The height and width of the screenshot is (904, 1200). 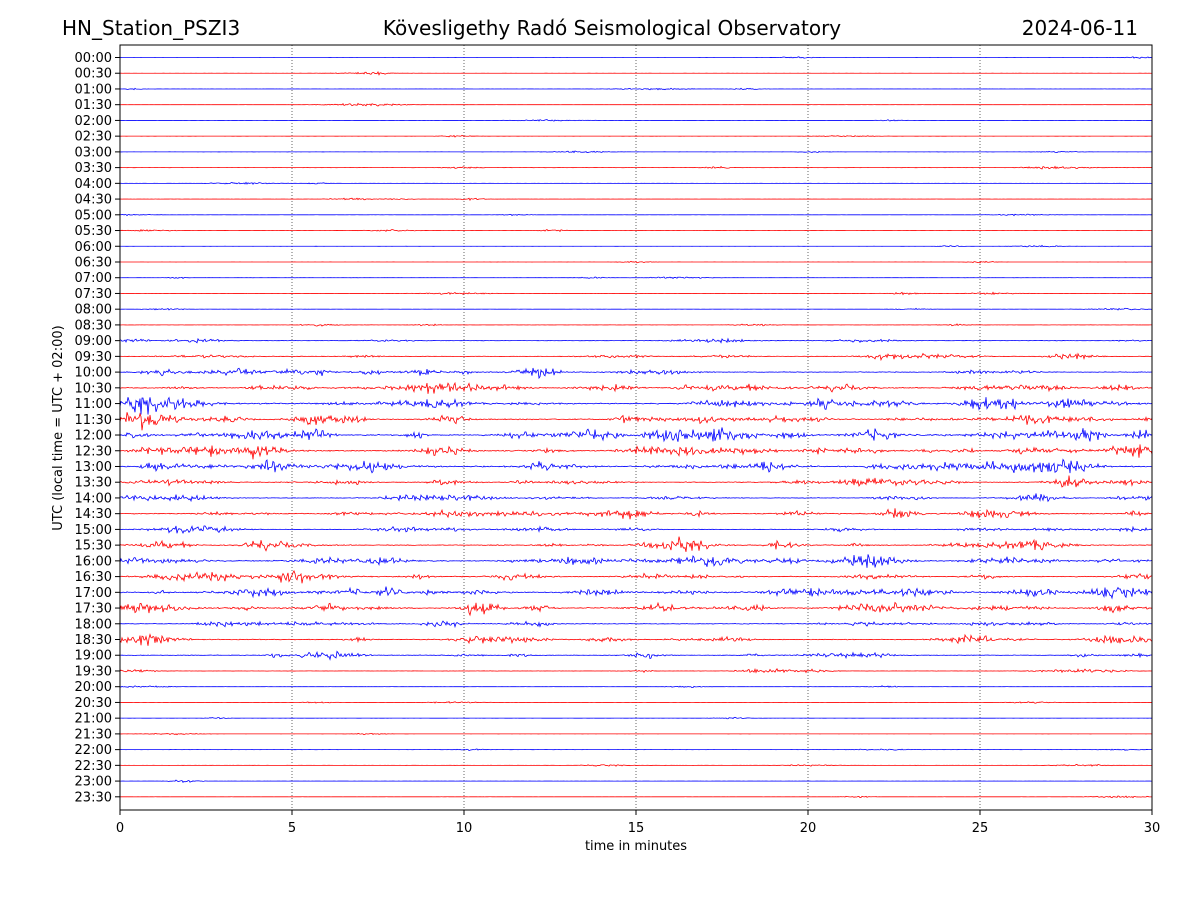 I want to click on y-tick-label: 23:30, so click(x=93, y=797).